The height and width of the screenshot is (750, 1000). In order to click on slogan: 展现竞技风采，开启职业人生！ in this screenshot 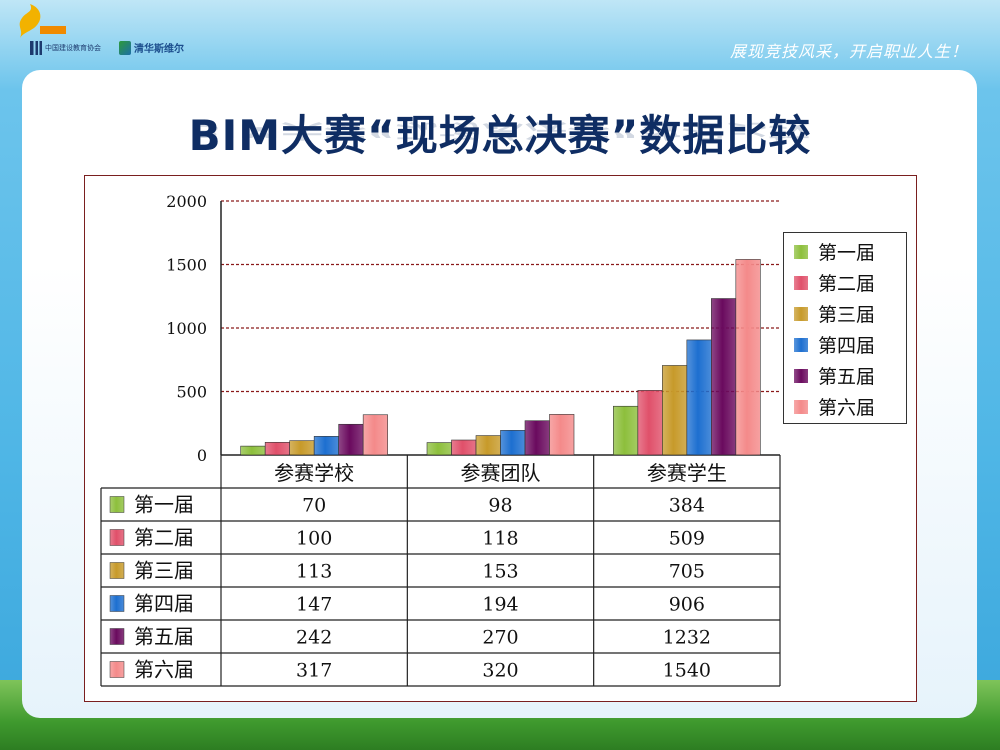, I will do `click(848, 51)`.